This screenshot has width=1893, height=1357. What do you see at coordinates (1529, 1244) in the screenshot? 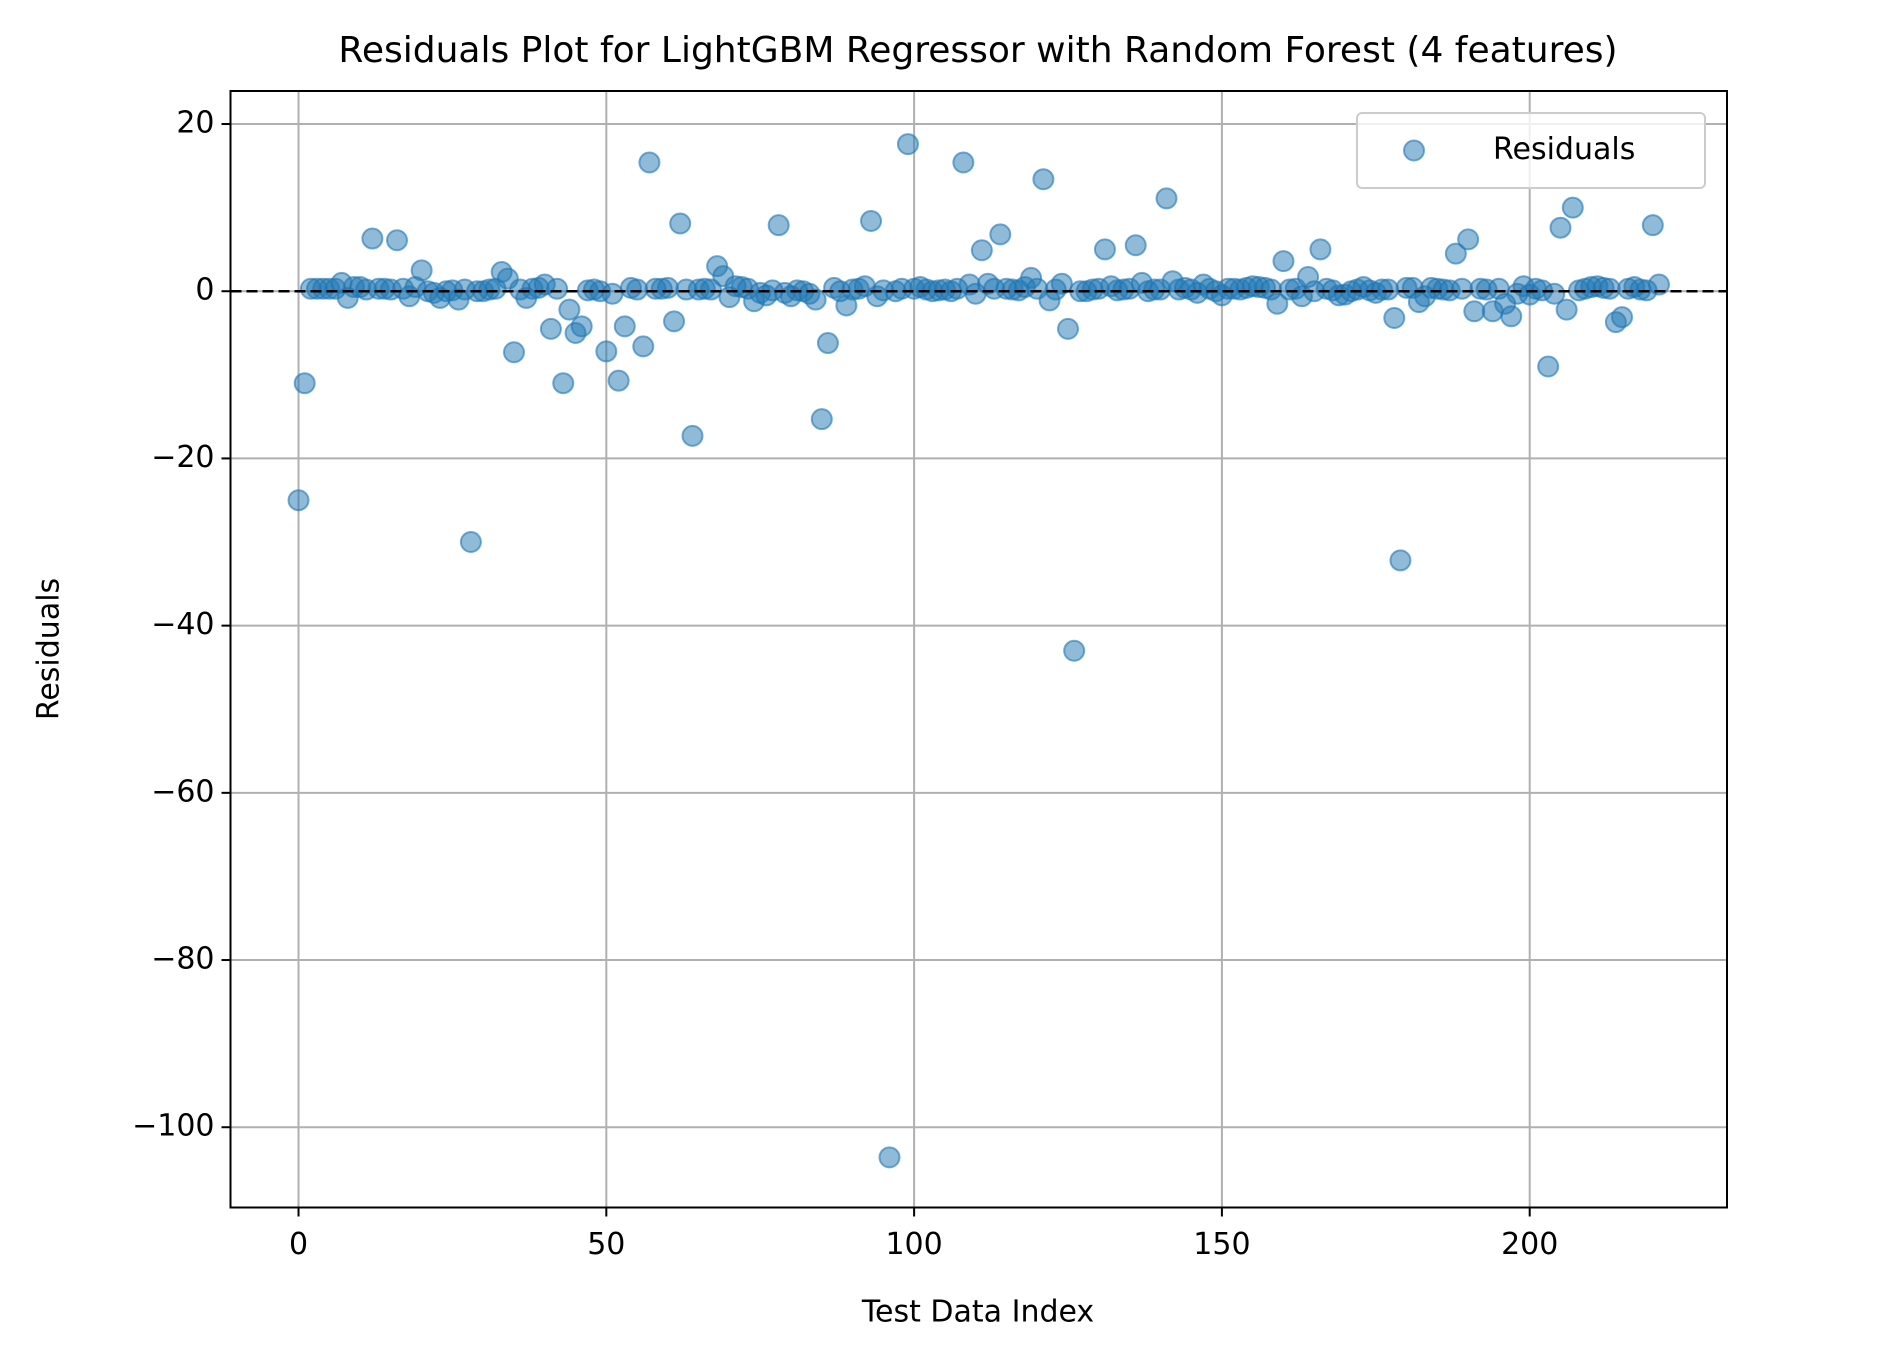
I see `x-tick-label: 200` at bounding box center [1529, 1244].